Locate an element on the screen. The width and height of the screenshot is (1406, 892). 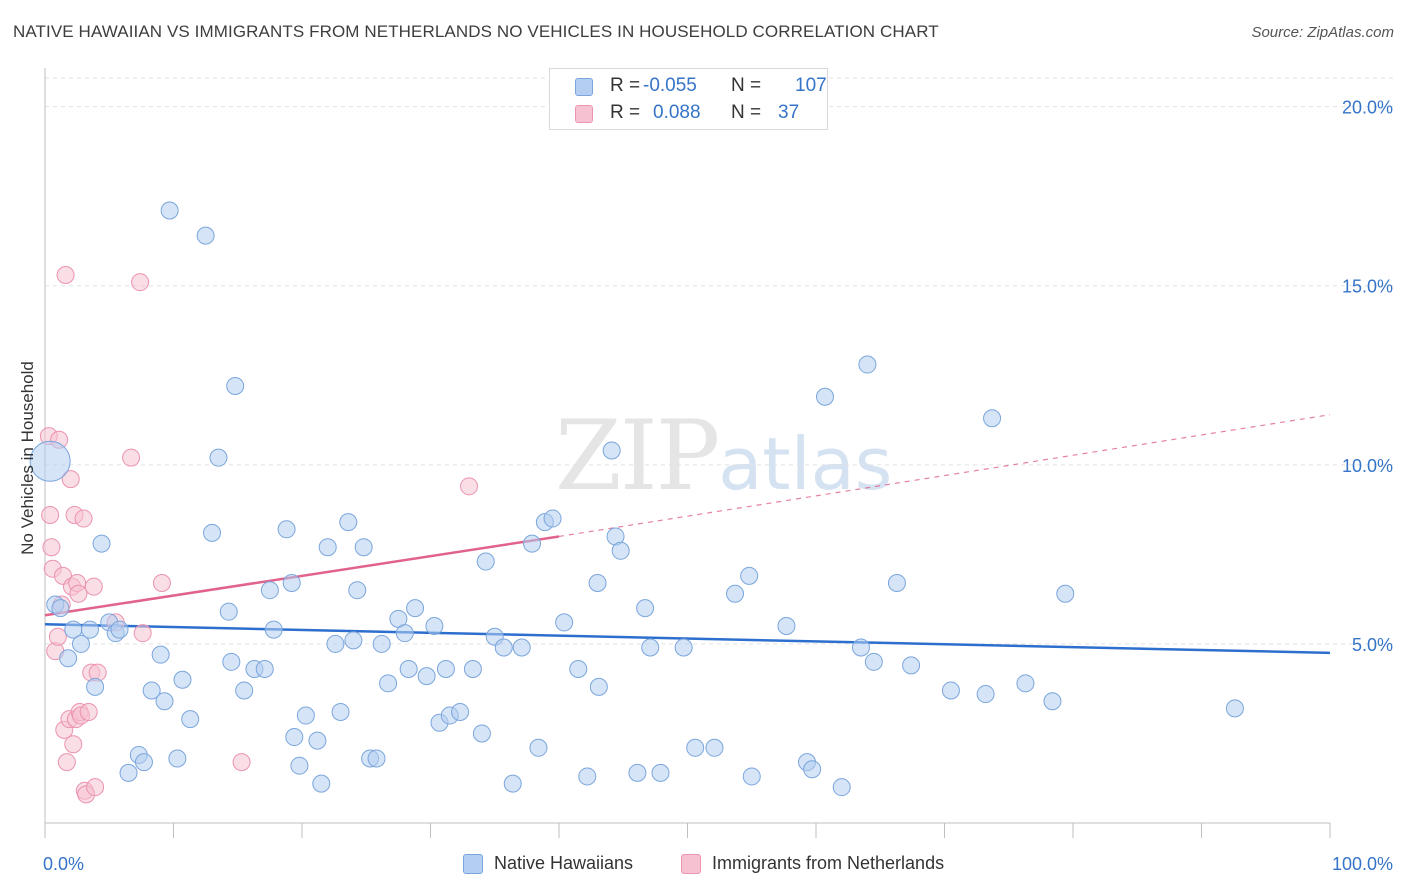
legend-n-value: 37 is located at coordinates (789, 112).